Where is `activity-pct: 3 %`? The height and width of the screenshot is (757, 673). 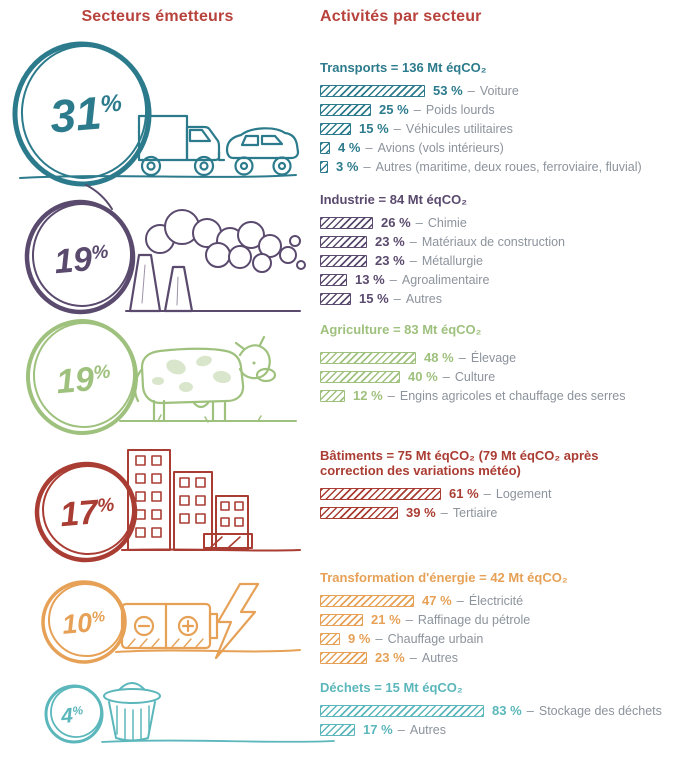
activity-pct: 3 % is located at coordinates (347, 166).